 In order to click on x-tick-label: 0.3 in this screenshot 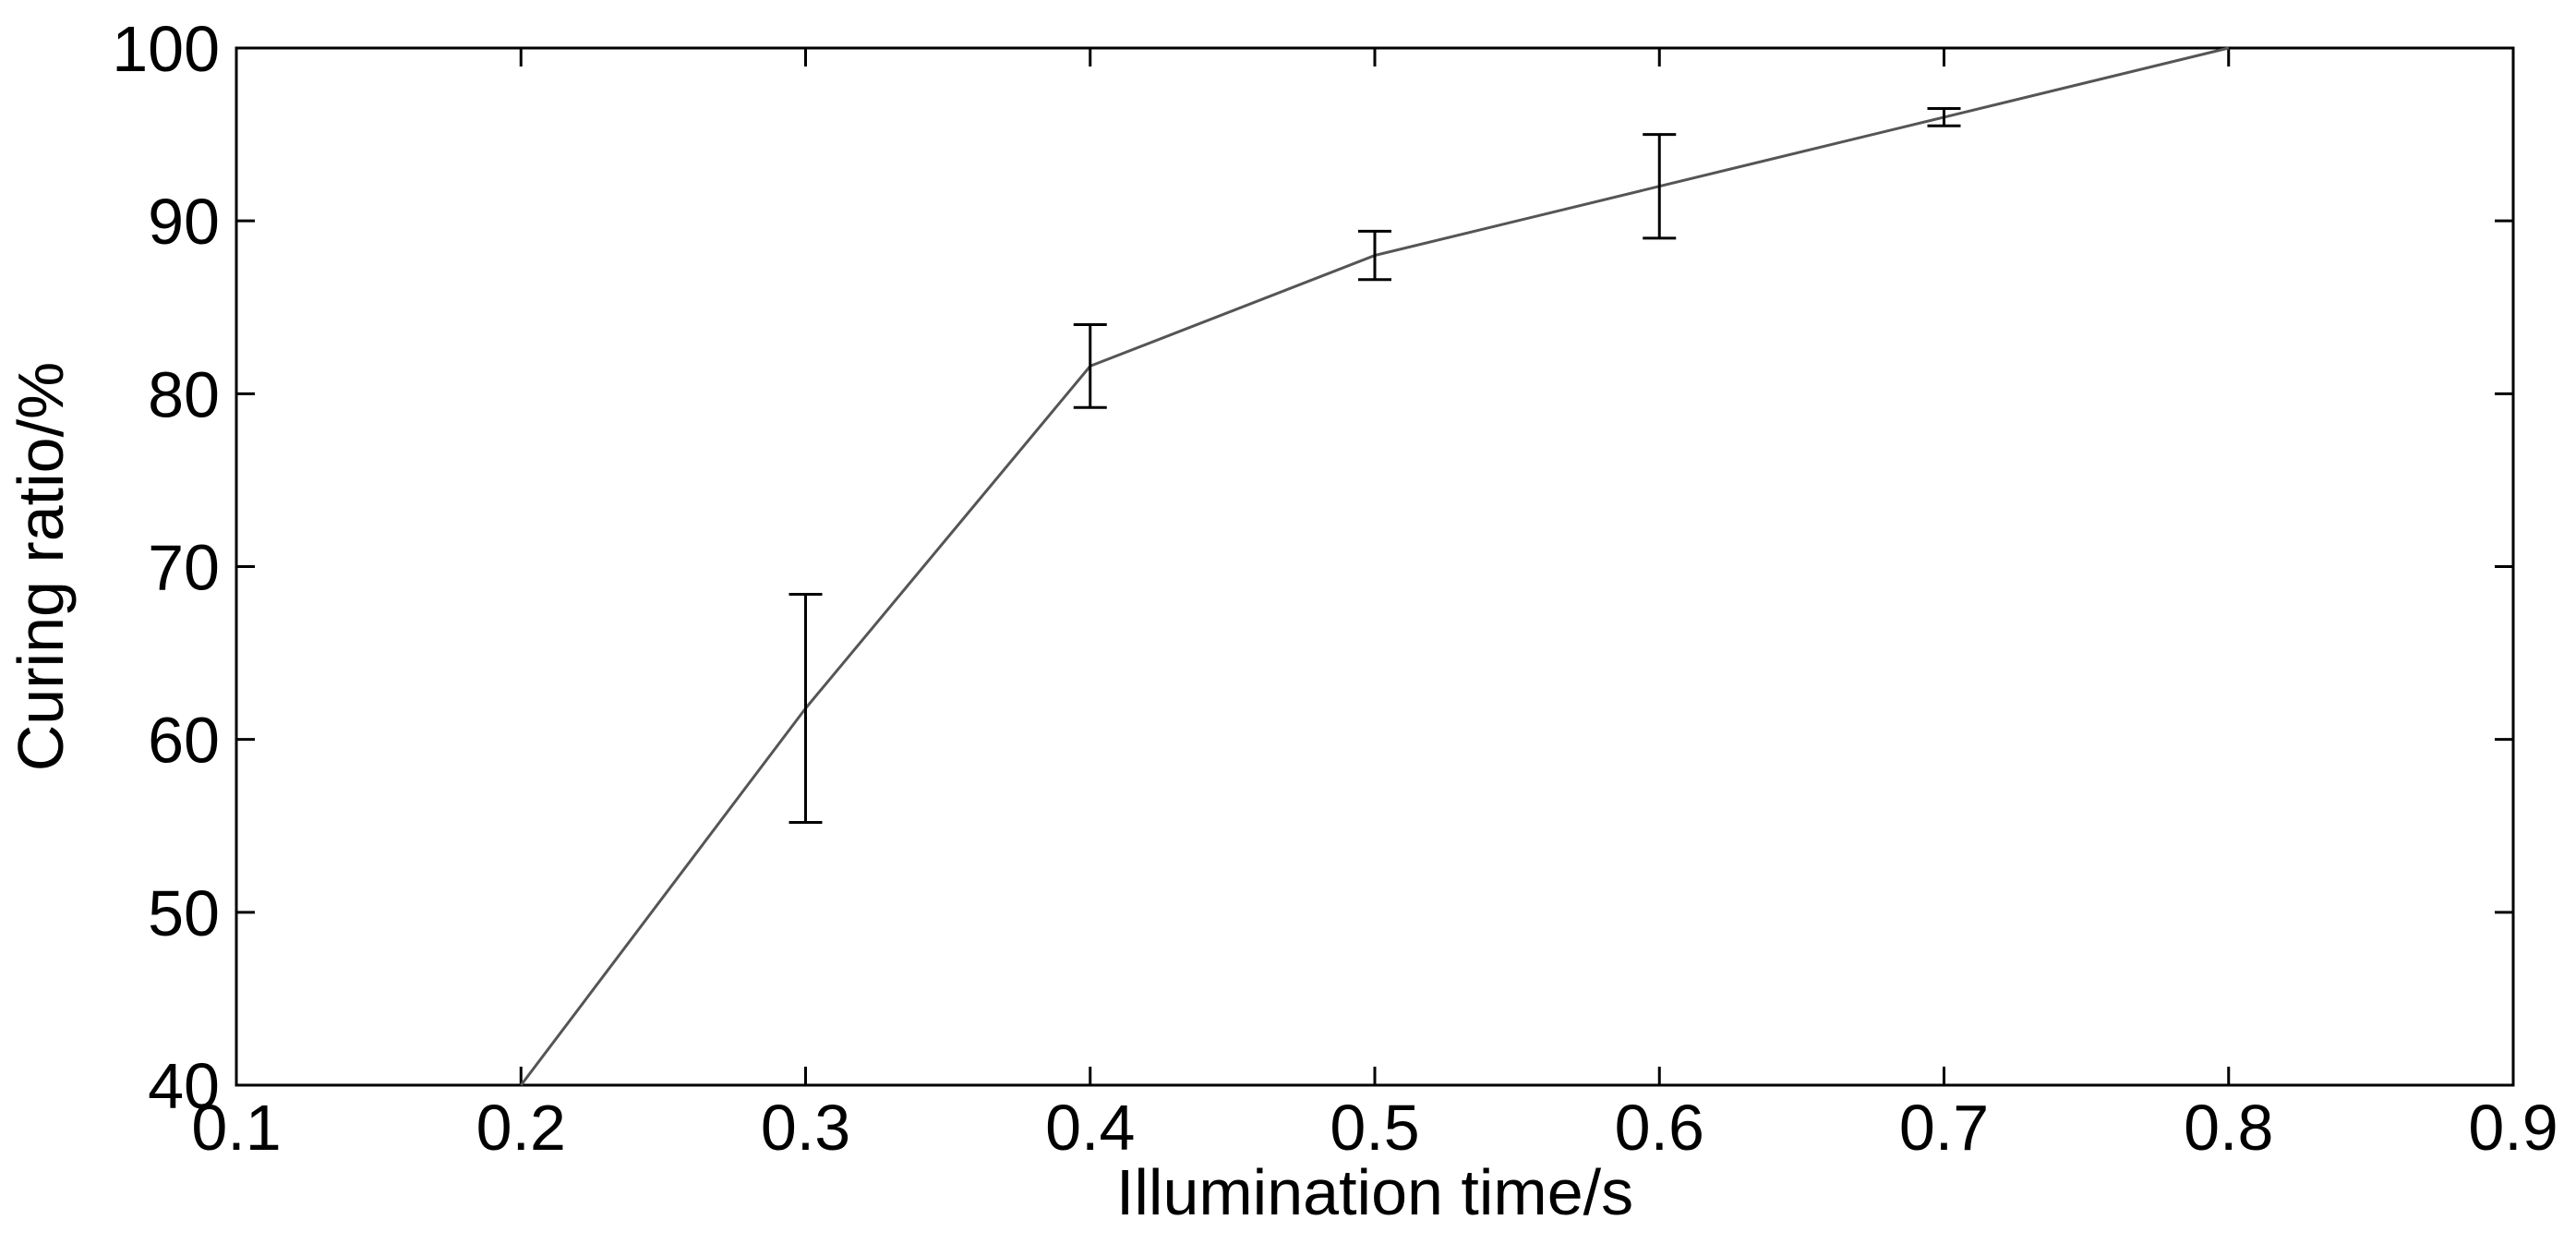, I will do `click(805, 1128)`.